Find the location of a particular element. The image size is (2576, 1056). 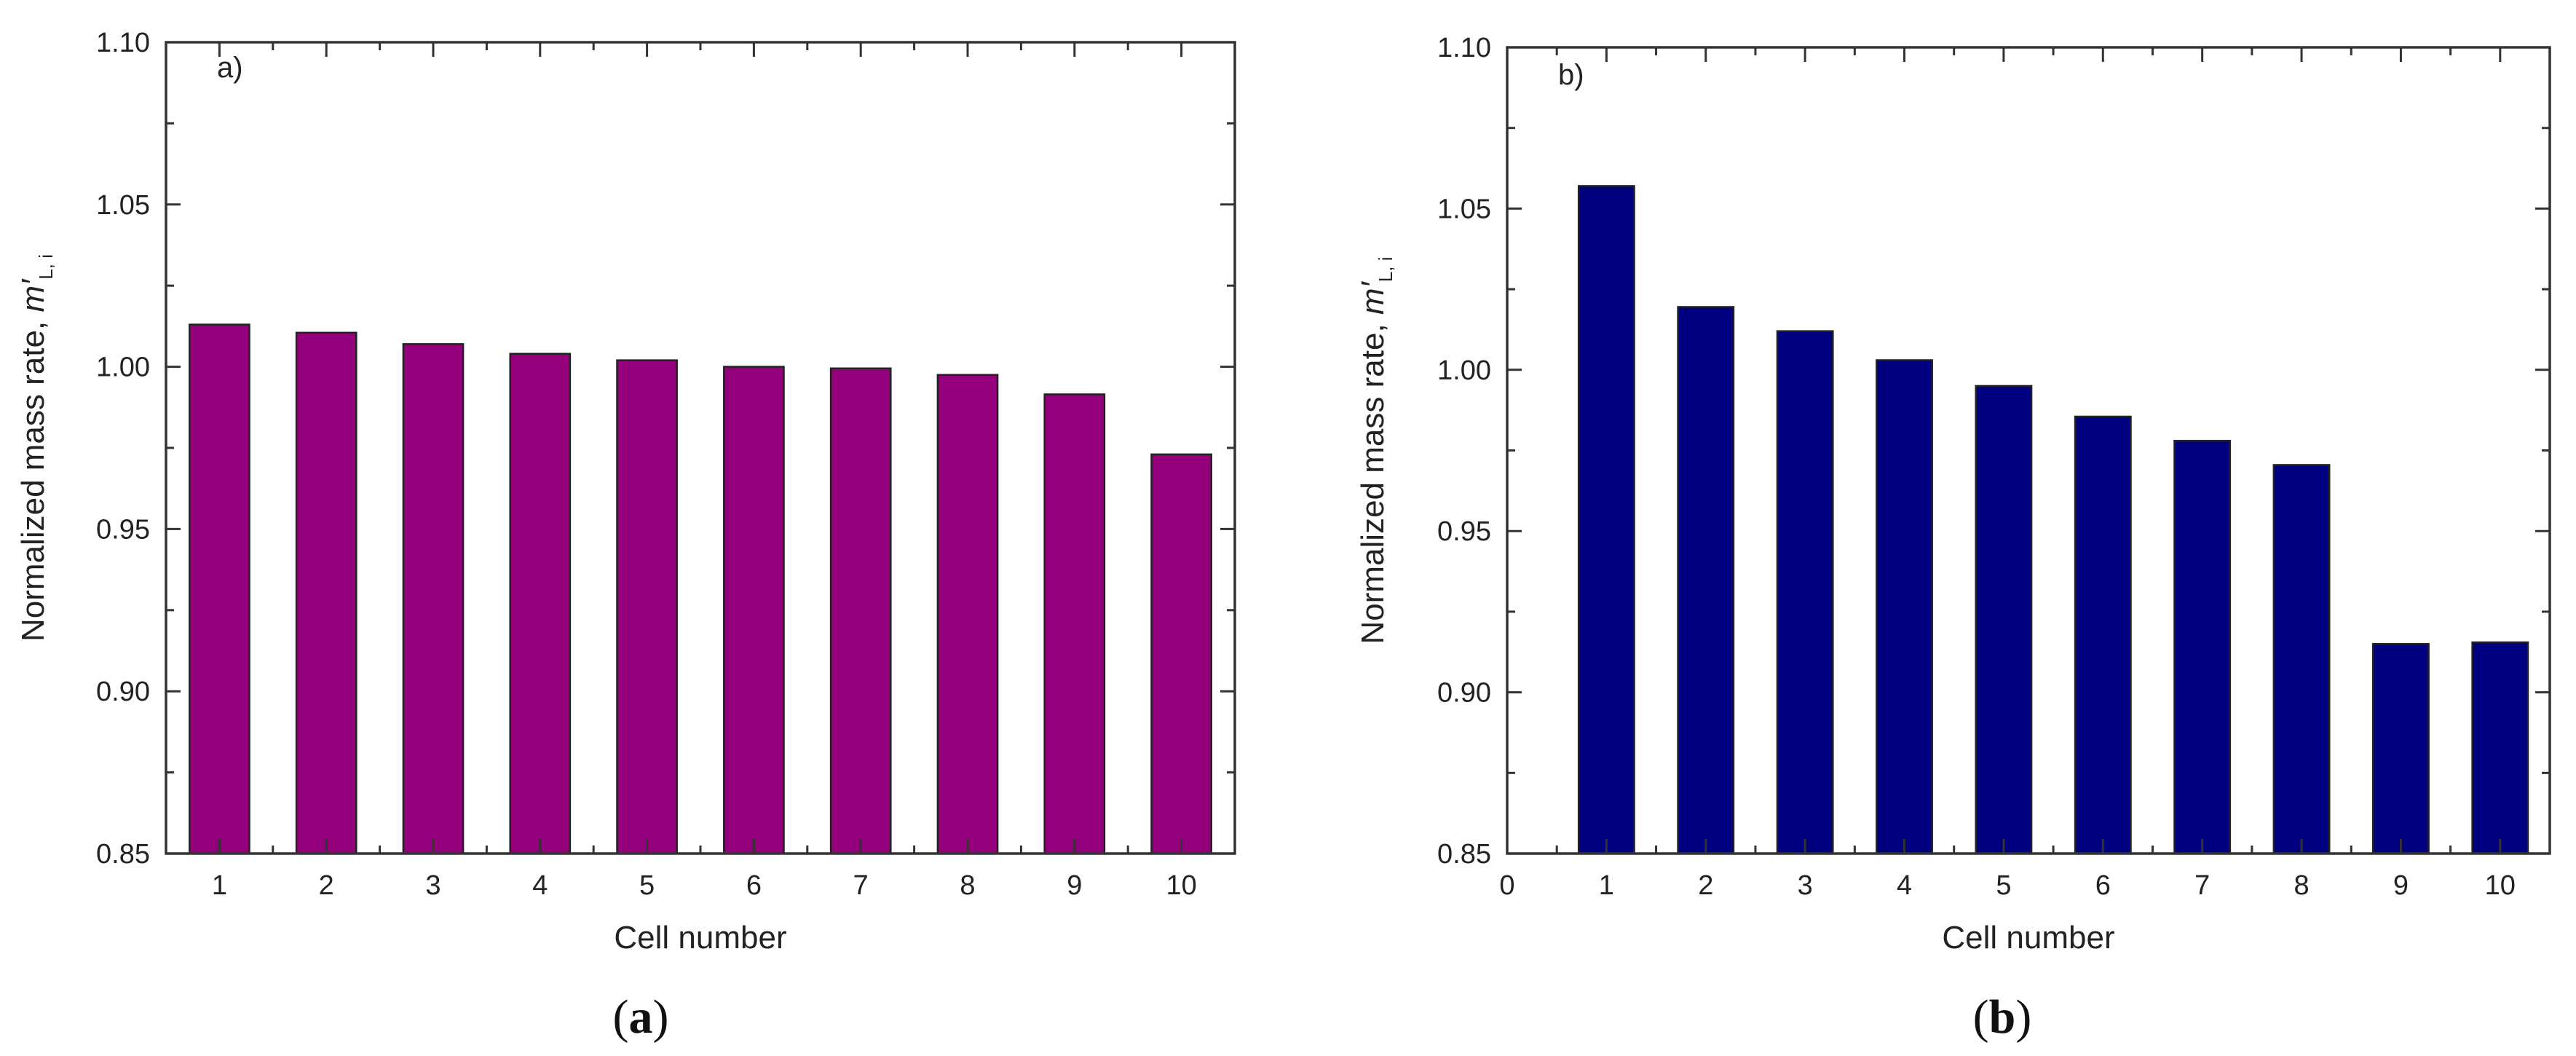

x-tick-label: 0 is located at coordinates (1506, 885).